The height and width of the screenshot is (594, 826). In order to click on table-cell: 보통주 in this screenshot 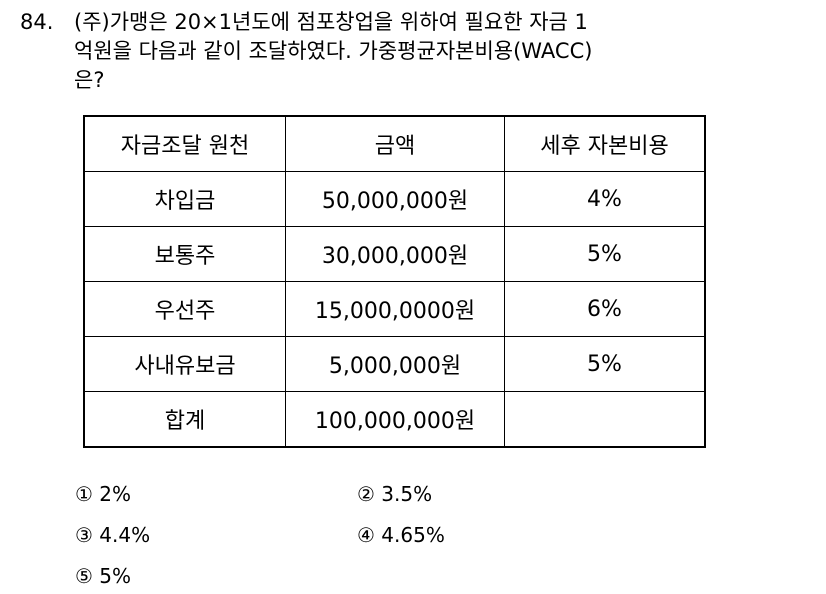, I will do `click(184, 254)`.